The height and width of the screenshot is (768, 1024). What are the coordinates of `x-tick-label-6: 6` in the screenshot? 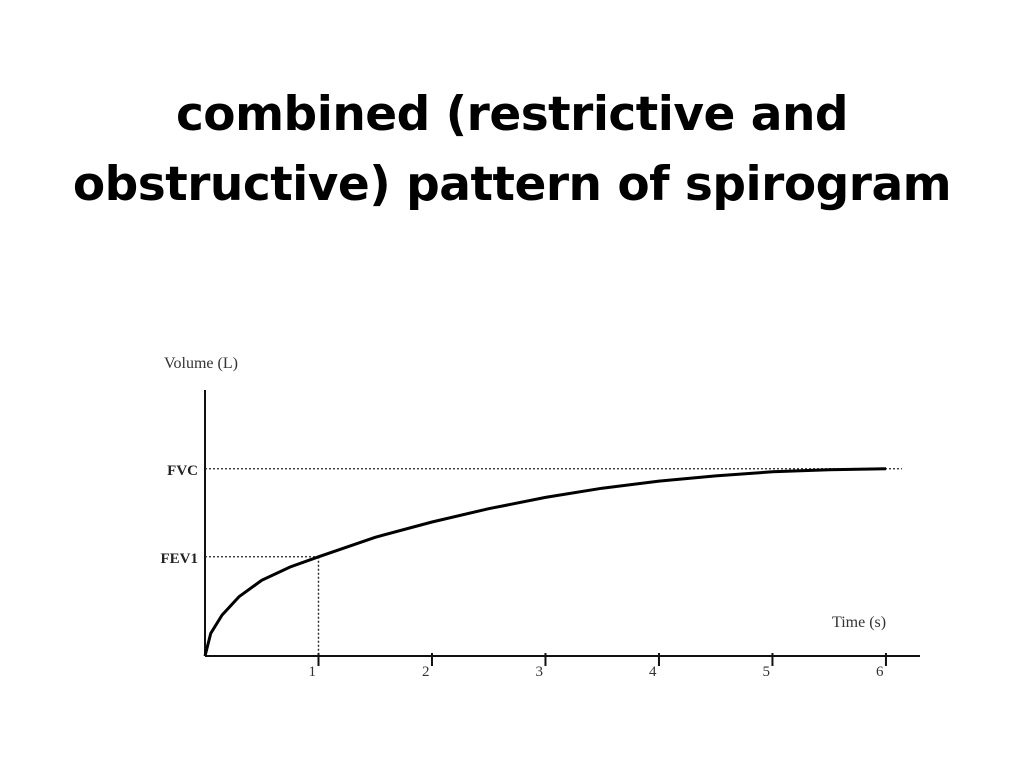 It's located at (880, 672).